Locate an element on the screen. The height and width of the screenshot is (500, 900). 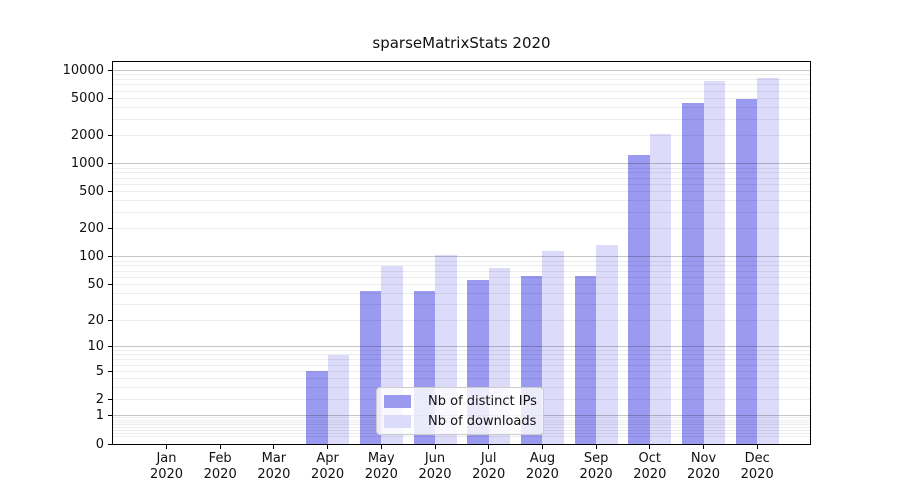
y-tick-label: 5 is located at coordinates (99, 371).